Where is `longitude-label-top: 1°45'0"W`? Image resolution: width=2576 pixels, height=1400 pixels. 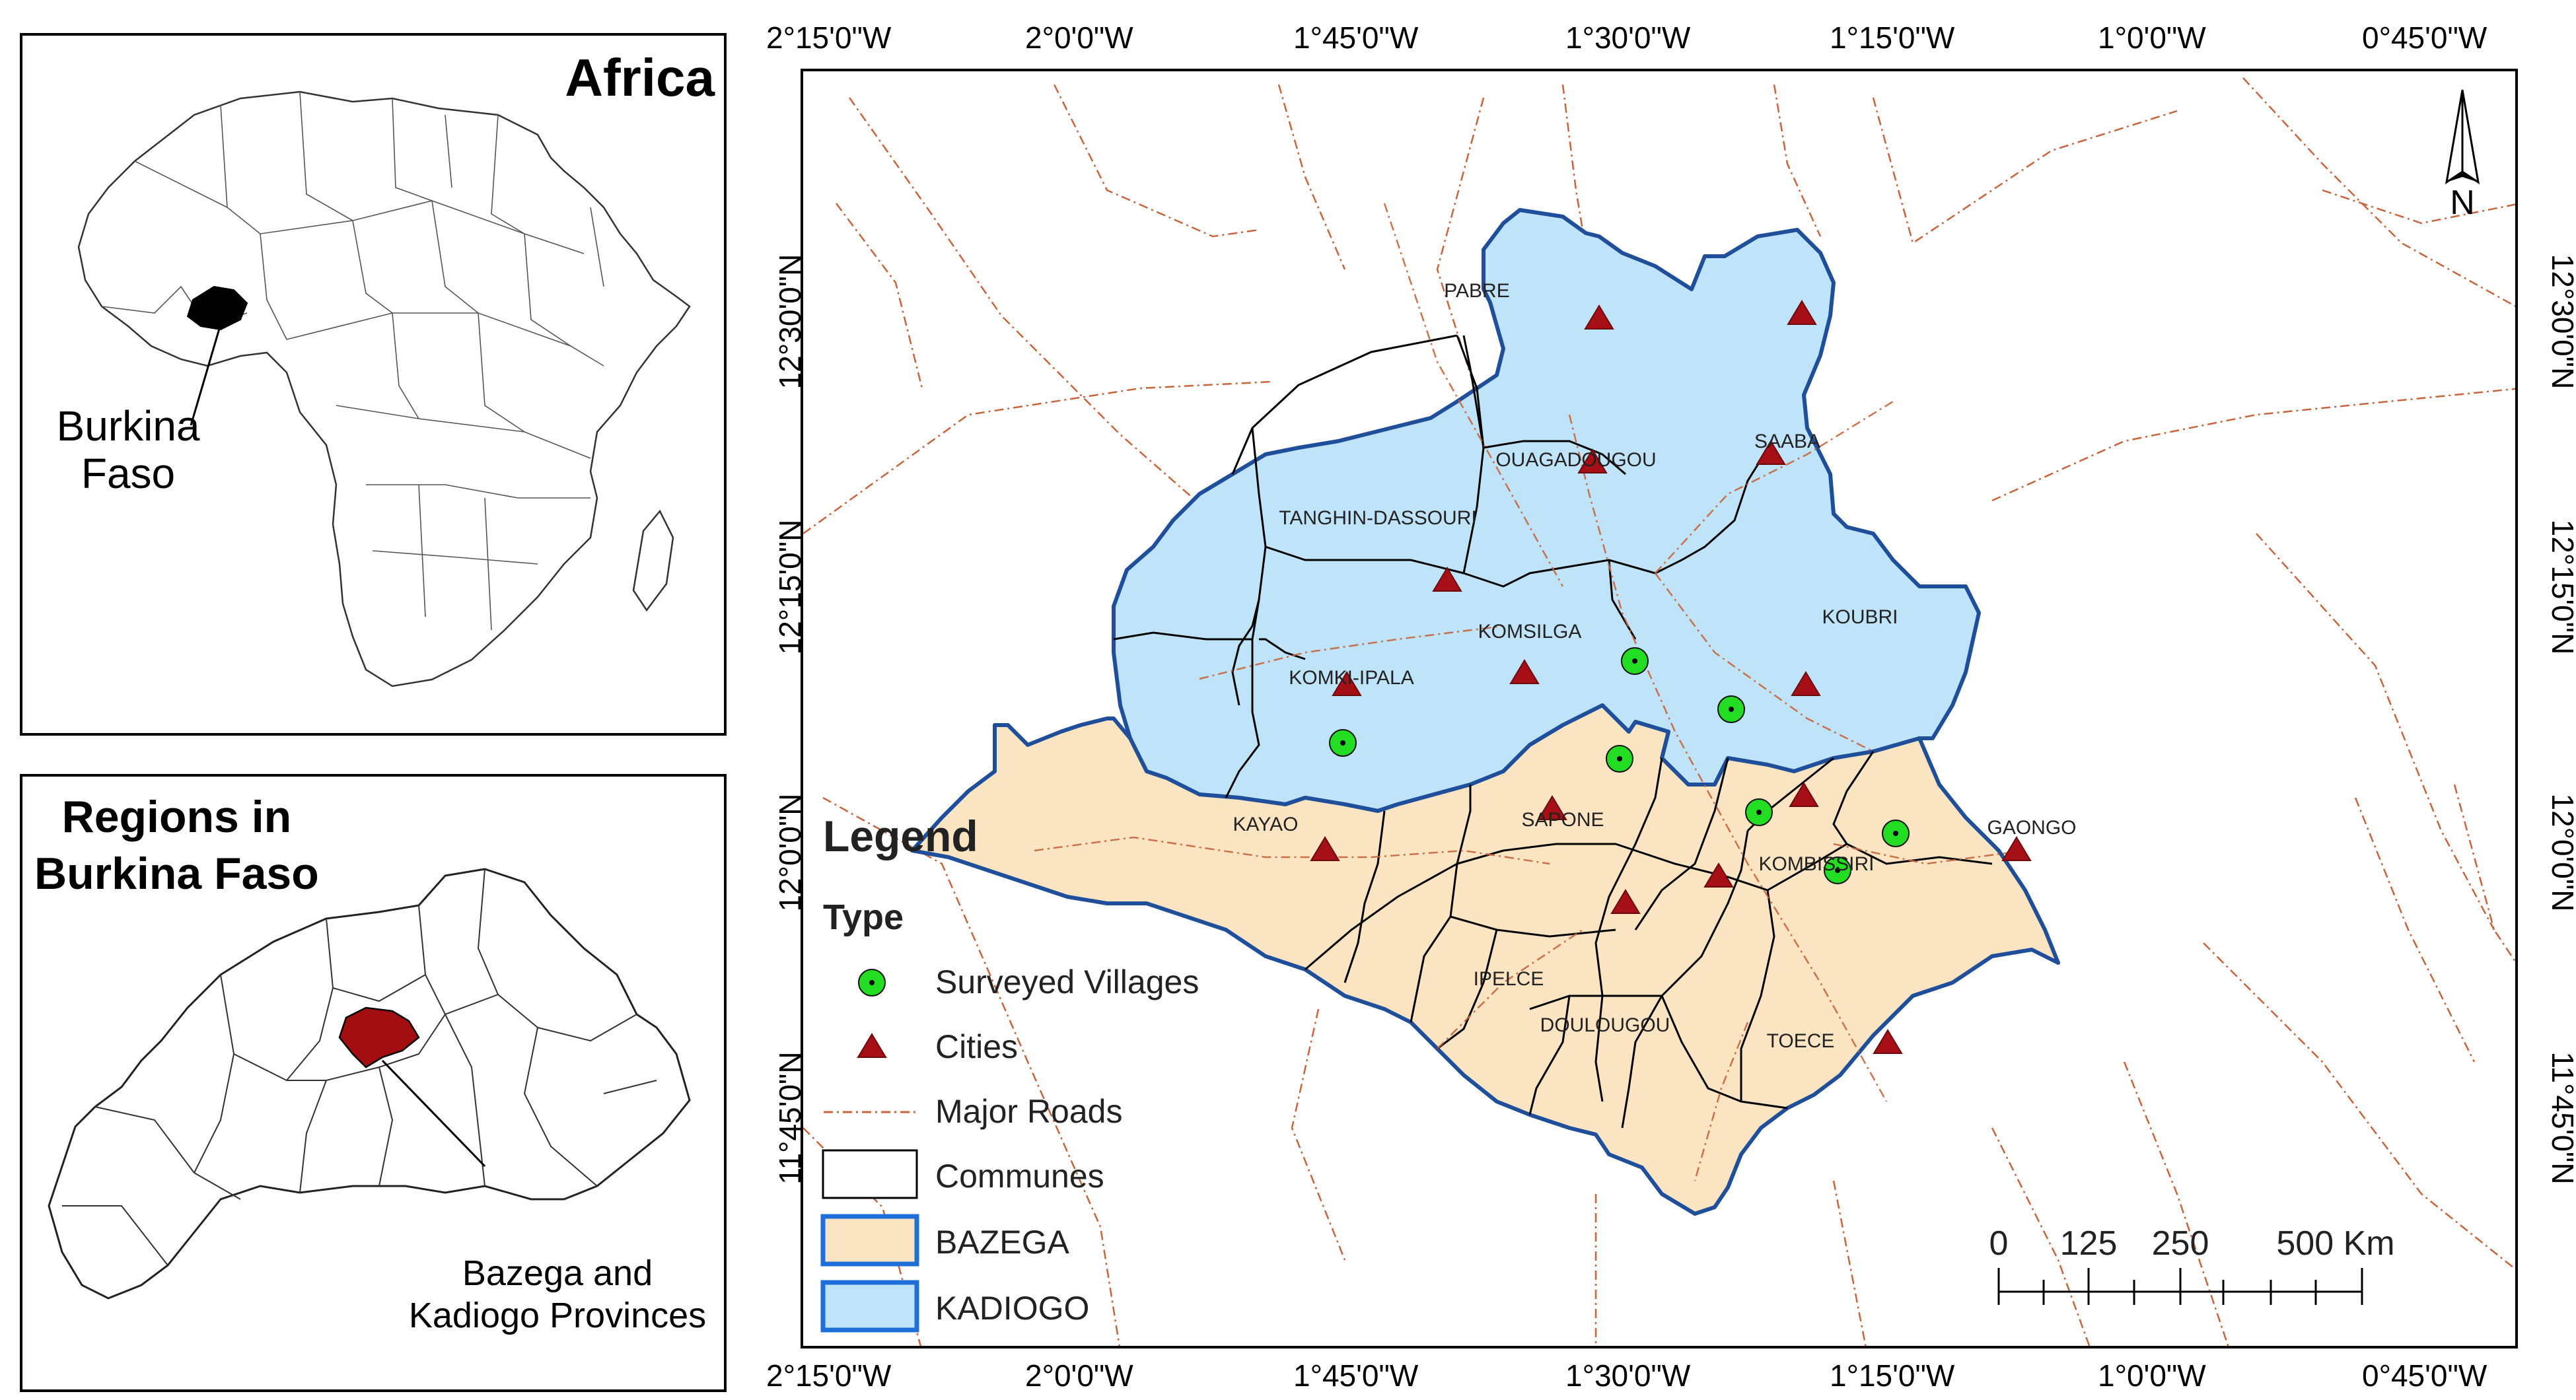 longitude-label-top: 1°45'0"W is located at coordinates (1356, 37).